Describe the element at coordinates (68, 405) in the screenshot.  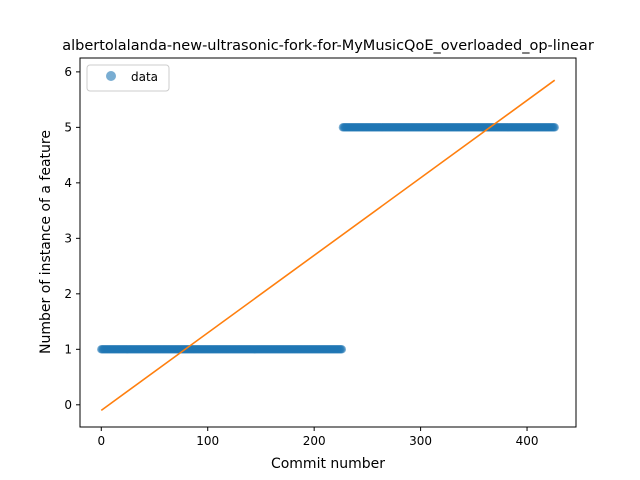
I see `y-tick-label: 0` at that location.